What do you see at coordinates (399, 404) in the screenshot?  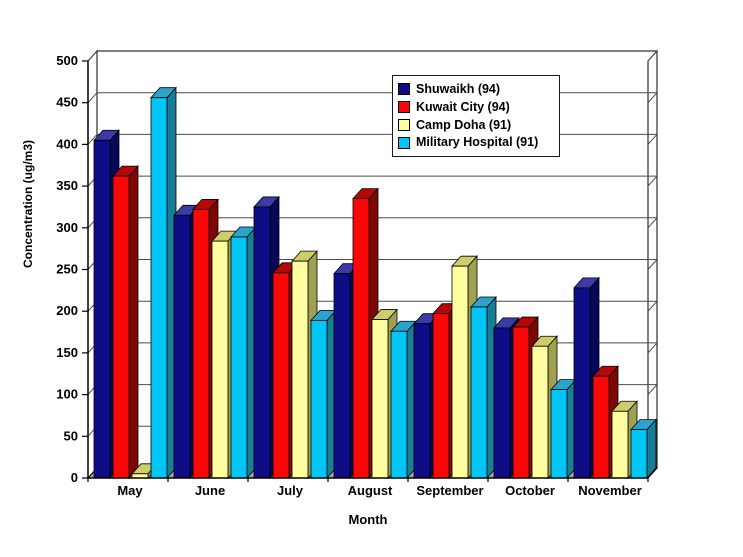 I see `bar-military-hospital-august` at bounding box center [399, 404].